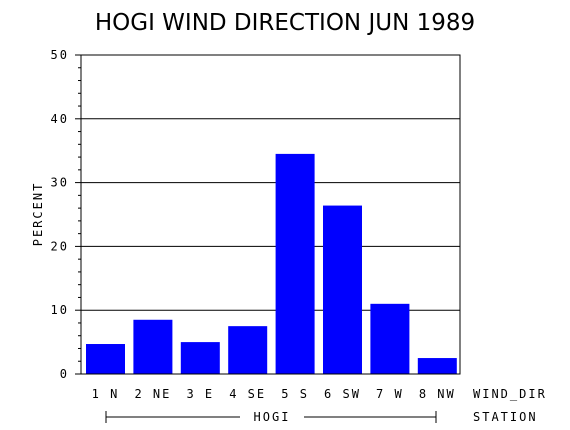 The height and width of the screenshot is (430, 570). I want to click on x-tick-label: 4 SE, so click(247, 394).